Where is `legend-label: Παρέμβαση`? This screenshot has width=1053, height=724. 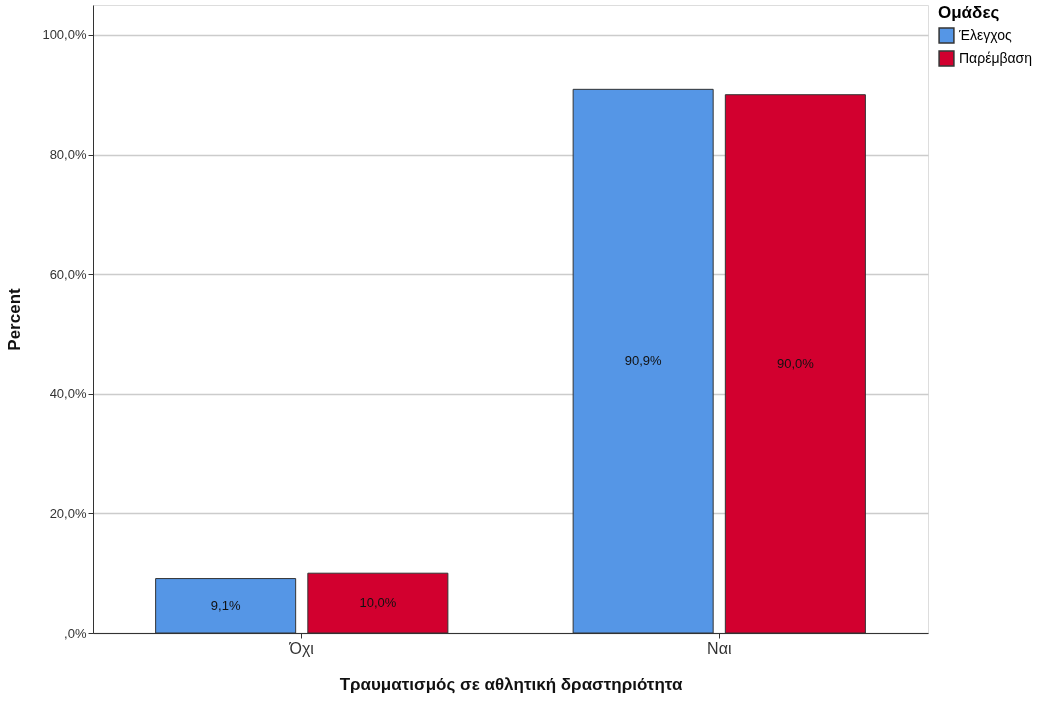 legend-label: Παρέμβαση is located at coordinates (996, 57).